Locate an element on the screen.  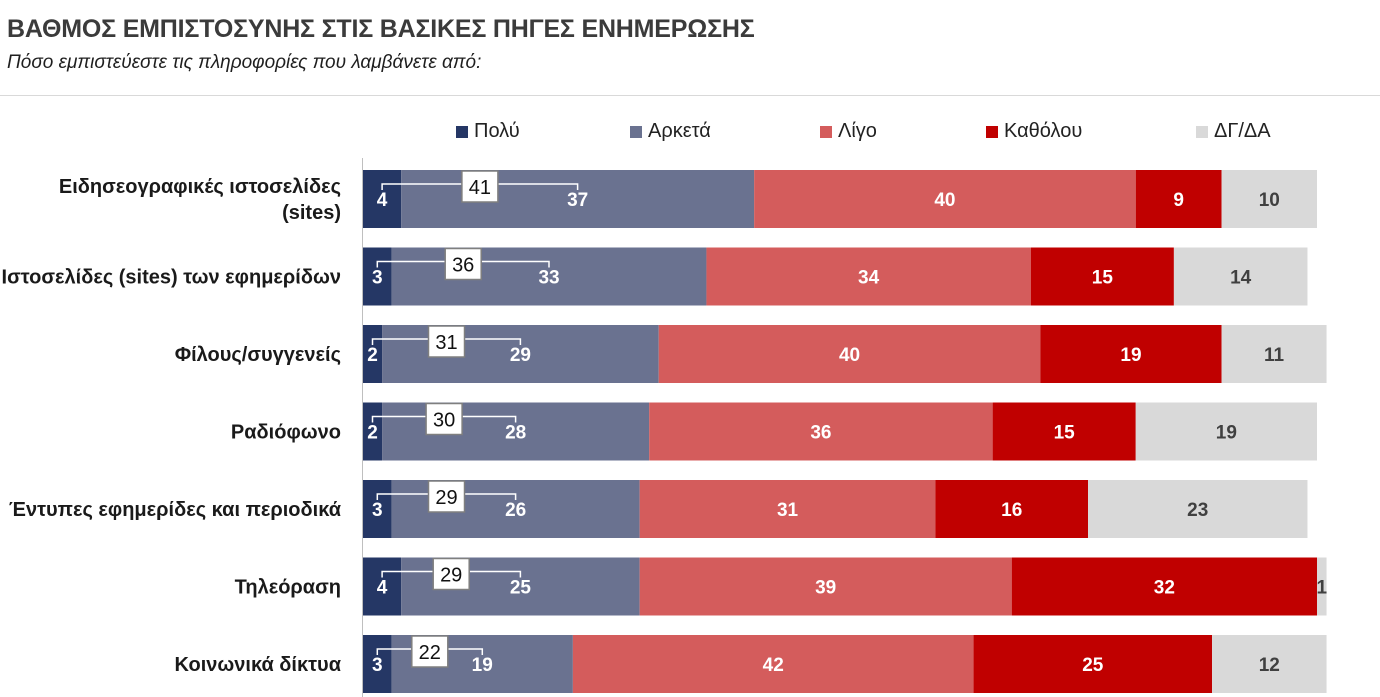
data-label: 34 is located at coordinates (869, 278).